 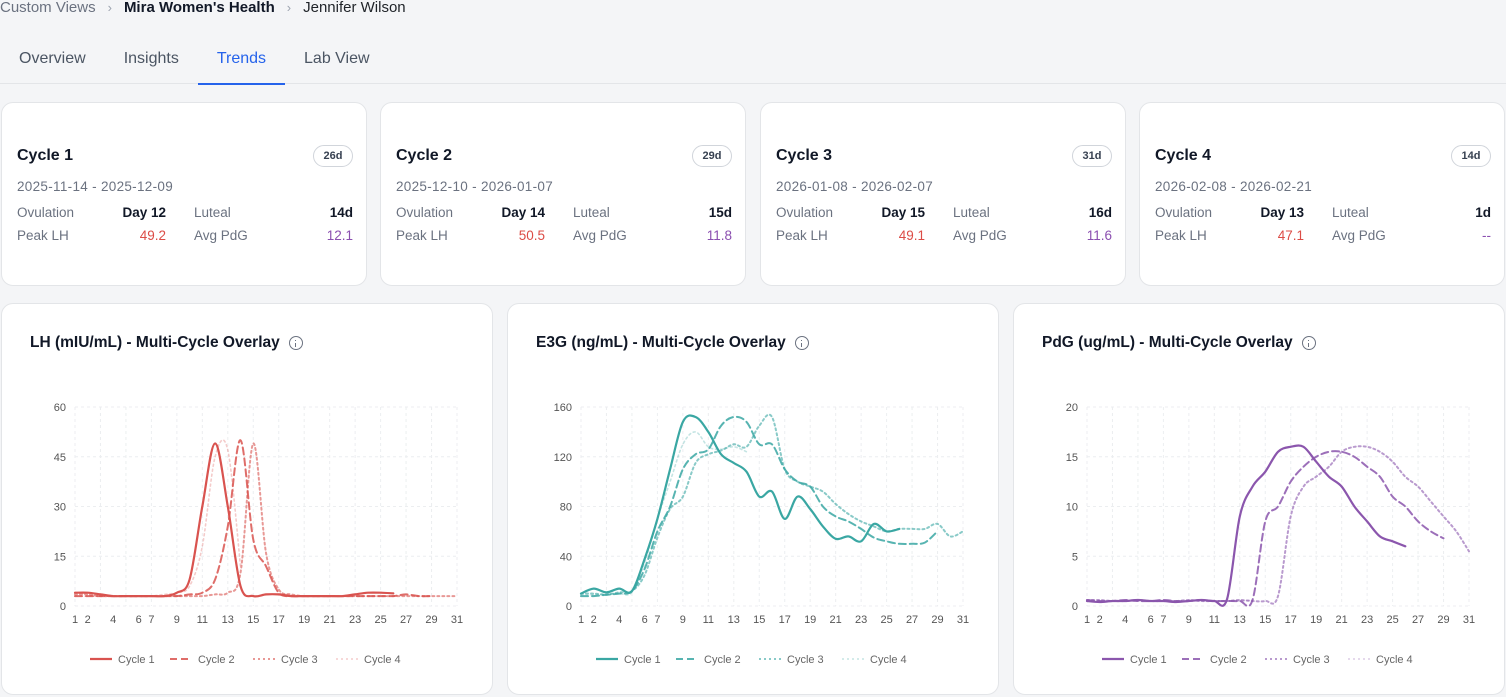 I want to click on y-tick-label: 15, so click(x=1072, y=458).